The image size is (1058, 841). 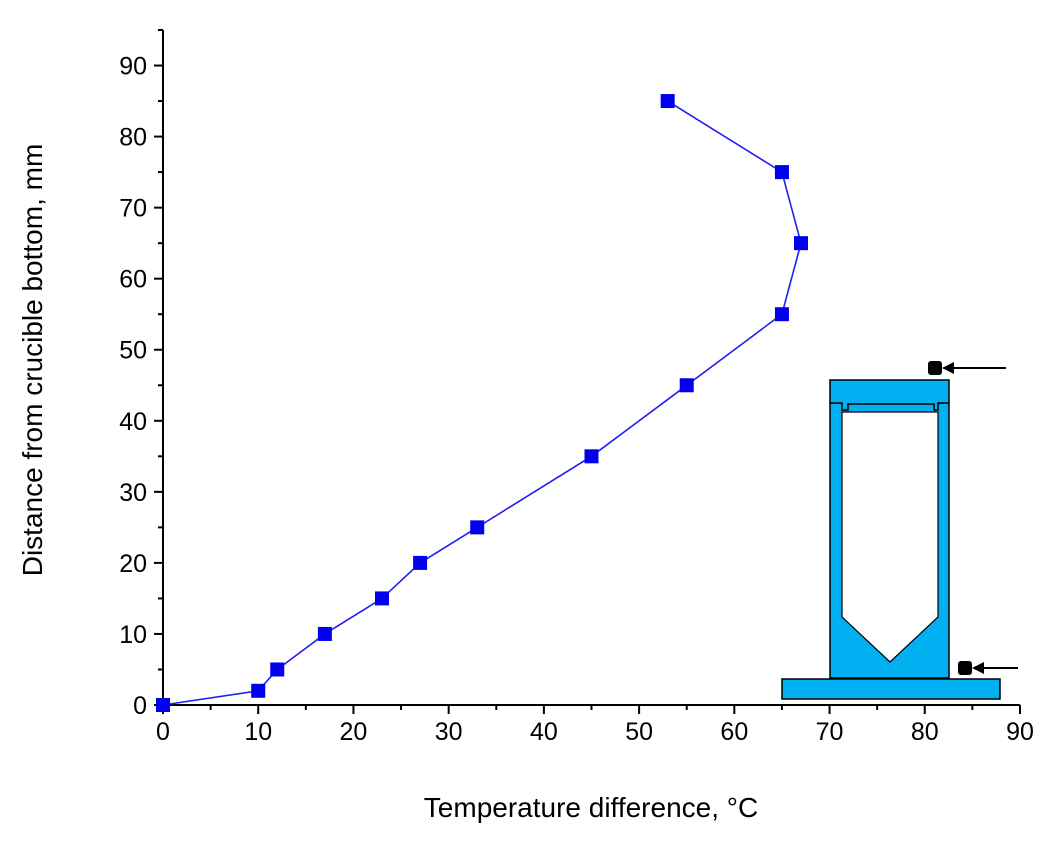 What do you see at coordinates (133, 138) in the screenshot?
I see `y-tick-label: 80` at bounding box center [133, 138].